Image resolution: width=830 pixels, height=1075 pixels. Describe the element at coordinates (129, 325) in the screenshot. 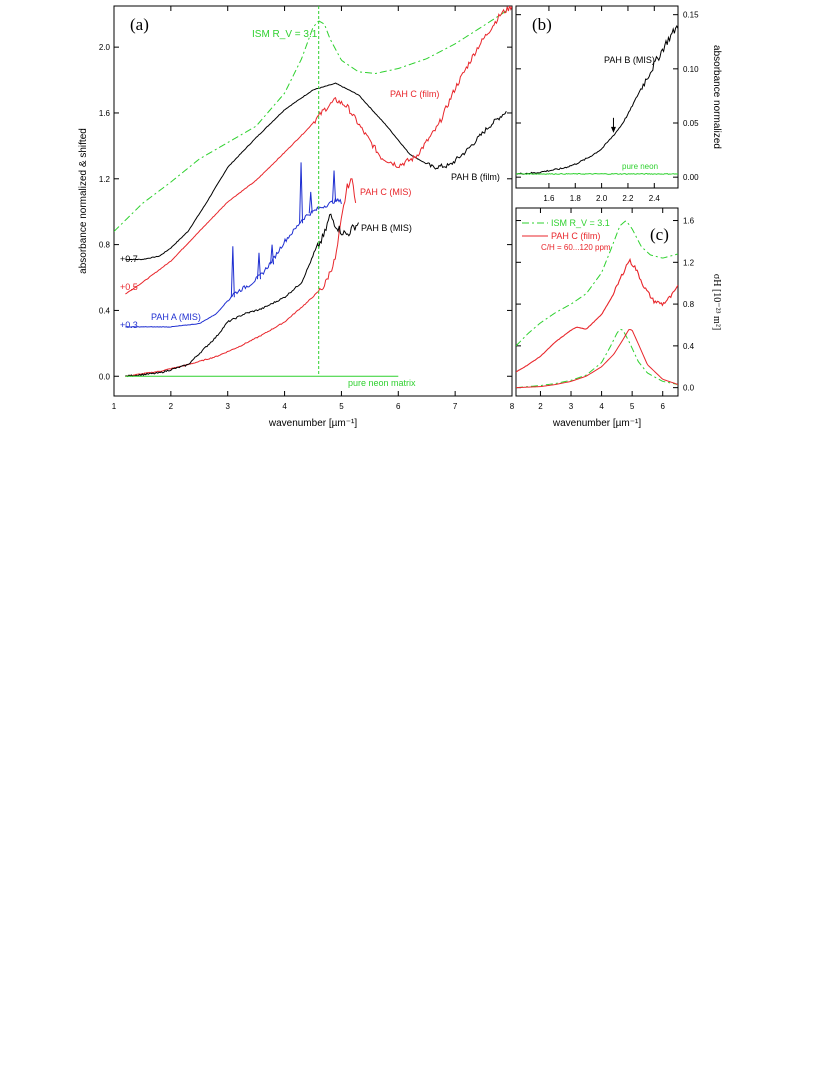

I see `offset-label: +0.3` at that location.